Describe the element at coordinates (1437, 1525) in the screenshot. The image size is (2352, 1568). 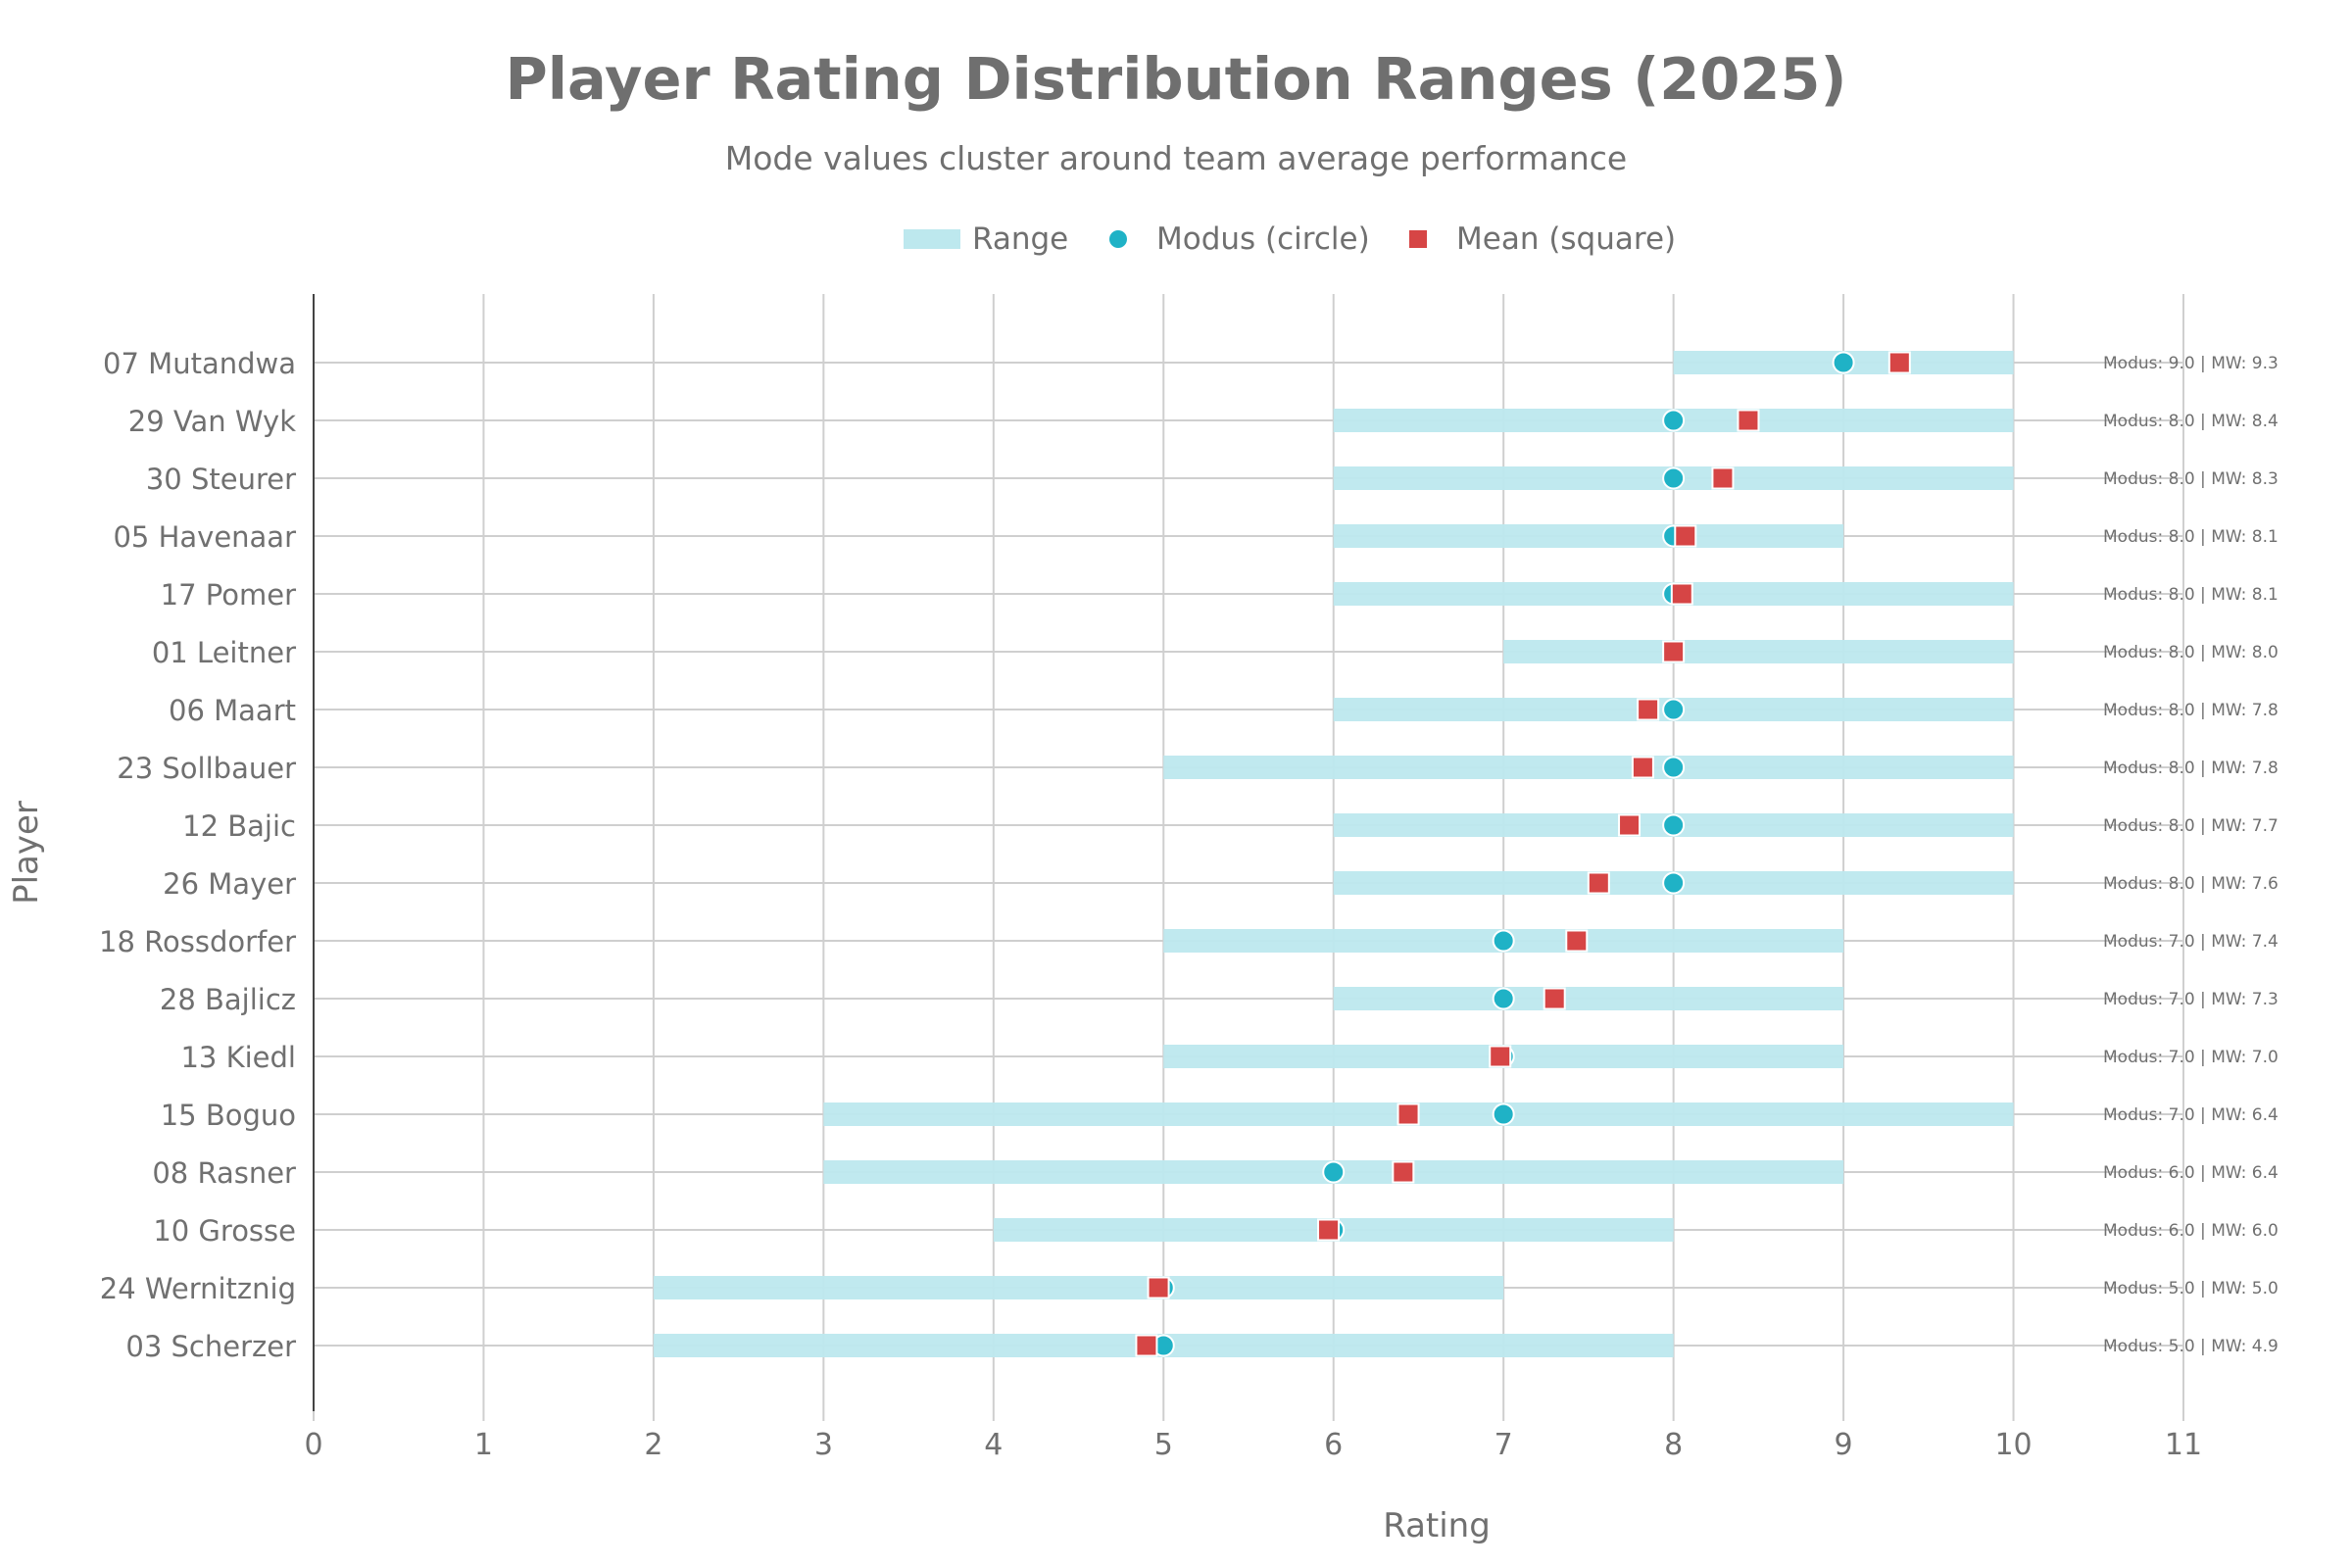
I see `x-axis-title: Rating` at that location.